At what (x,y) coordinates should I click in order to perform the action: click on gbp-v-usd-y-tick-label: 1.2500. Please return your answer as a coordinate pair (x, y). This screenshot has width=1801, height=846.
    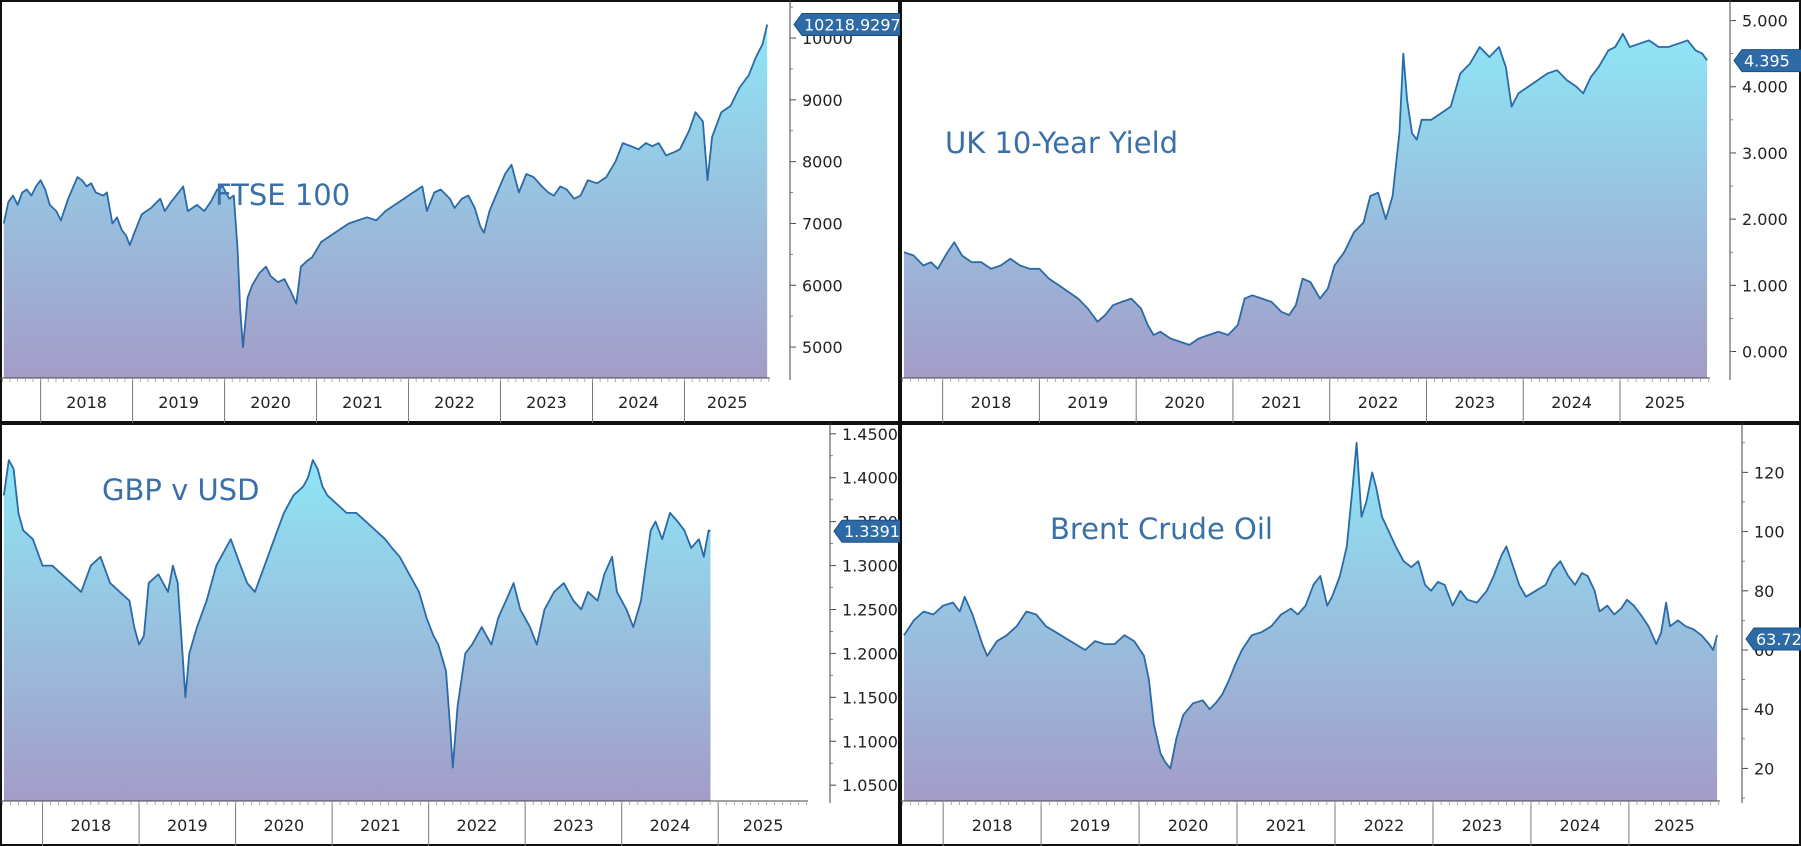
    Looking at the image, I should click on (870, 609).